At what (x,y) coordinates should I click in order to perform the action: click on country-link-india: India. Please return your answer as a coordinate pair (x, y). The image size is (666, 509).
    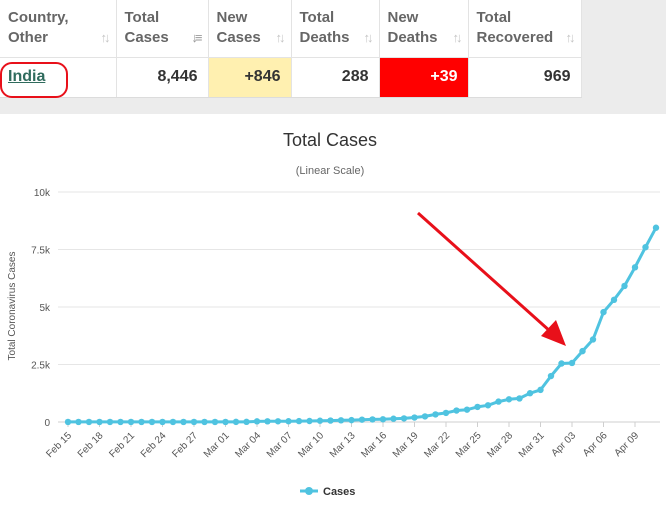
    Looking at the image, I should click on (27, 77).